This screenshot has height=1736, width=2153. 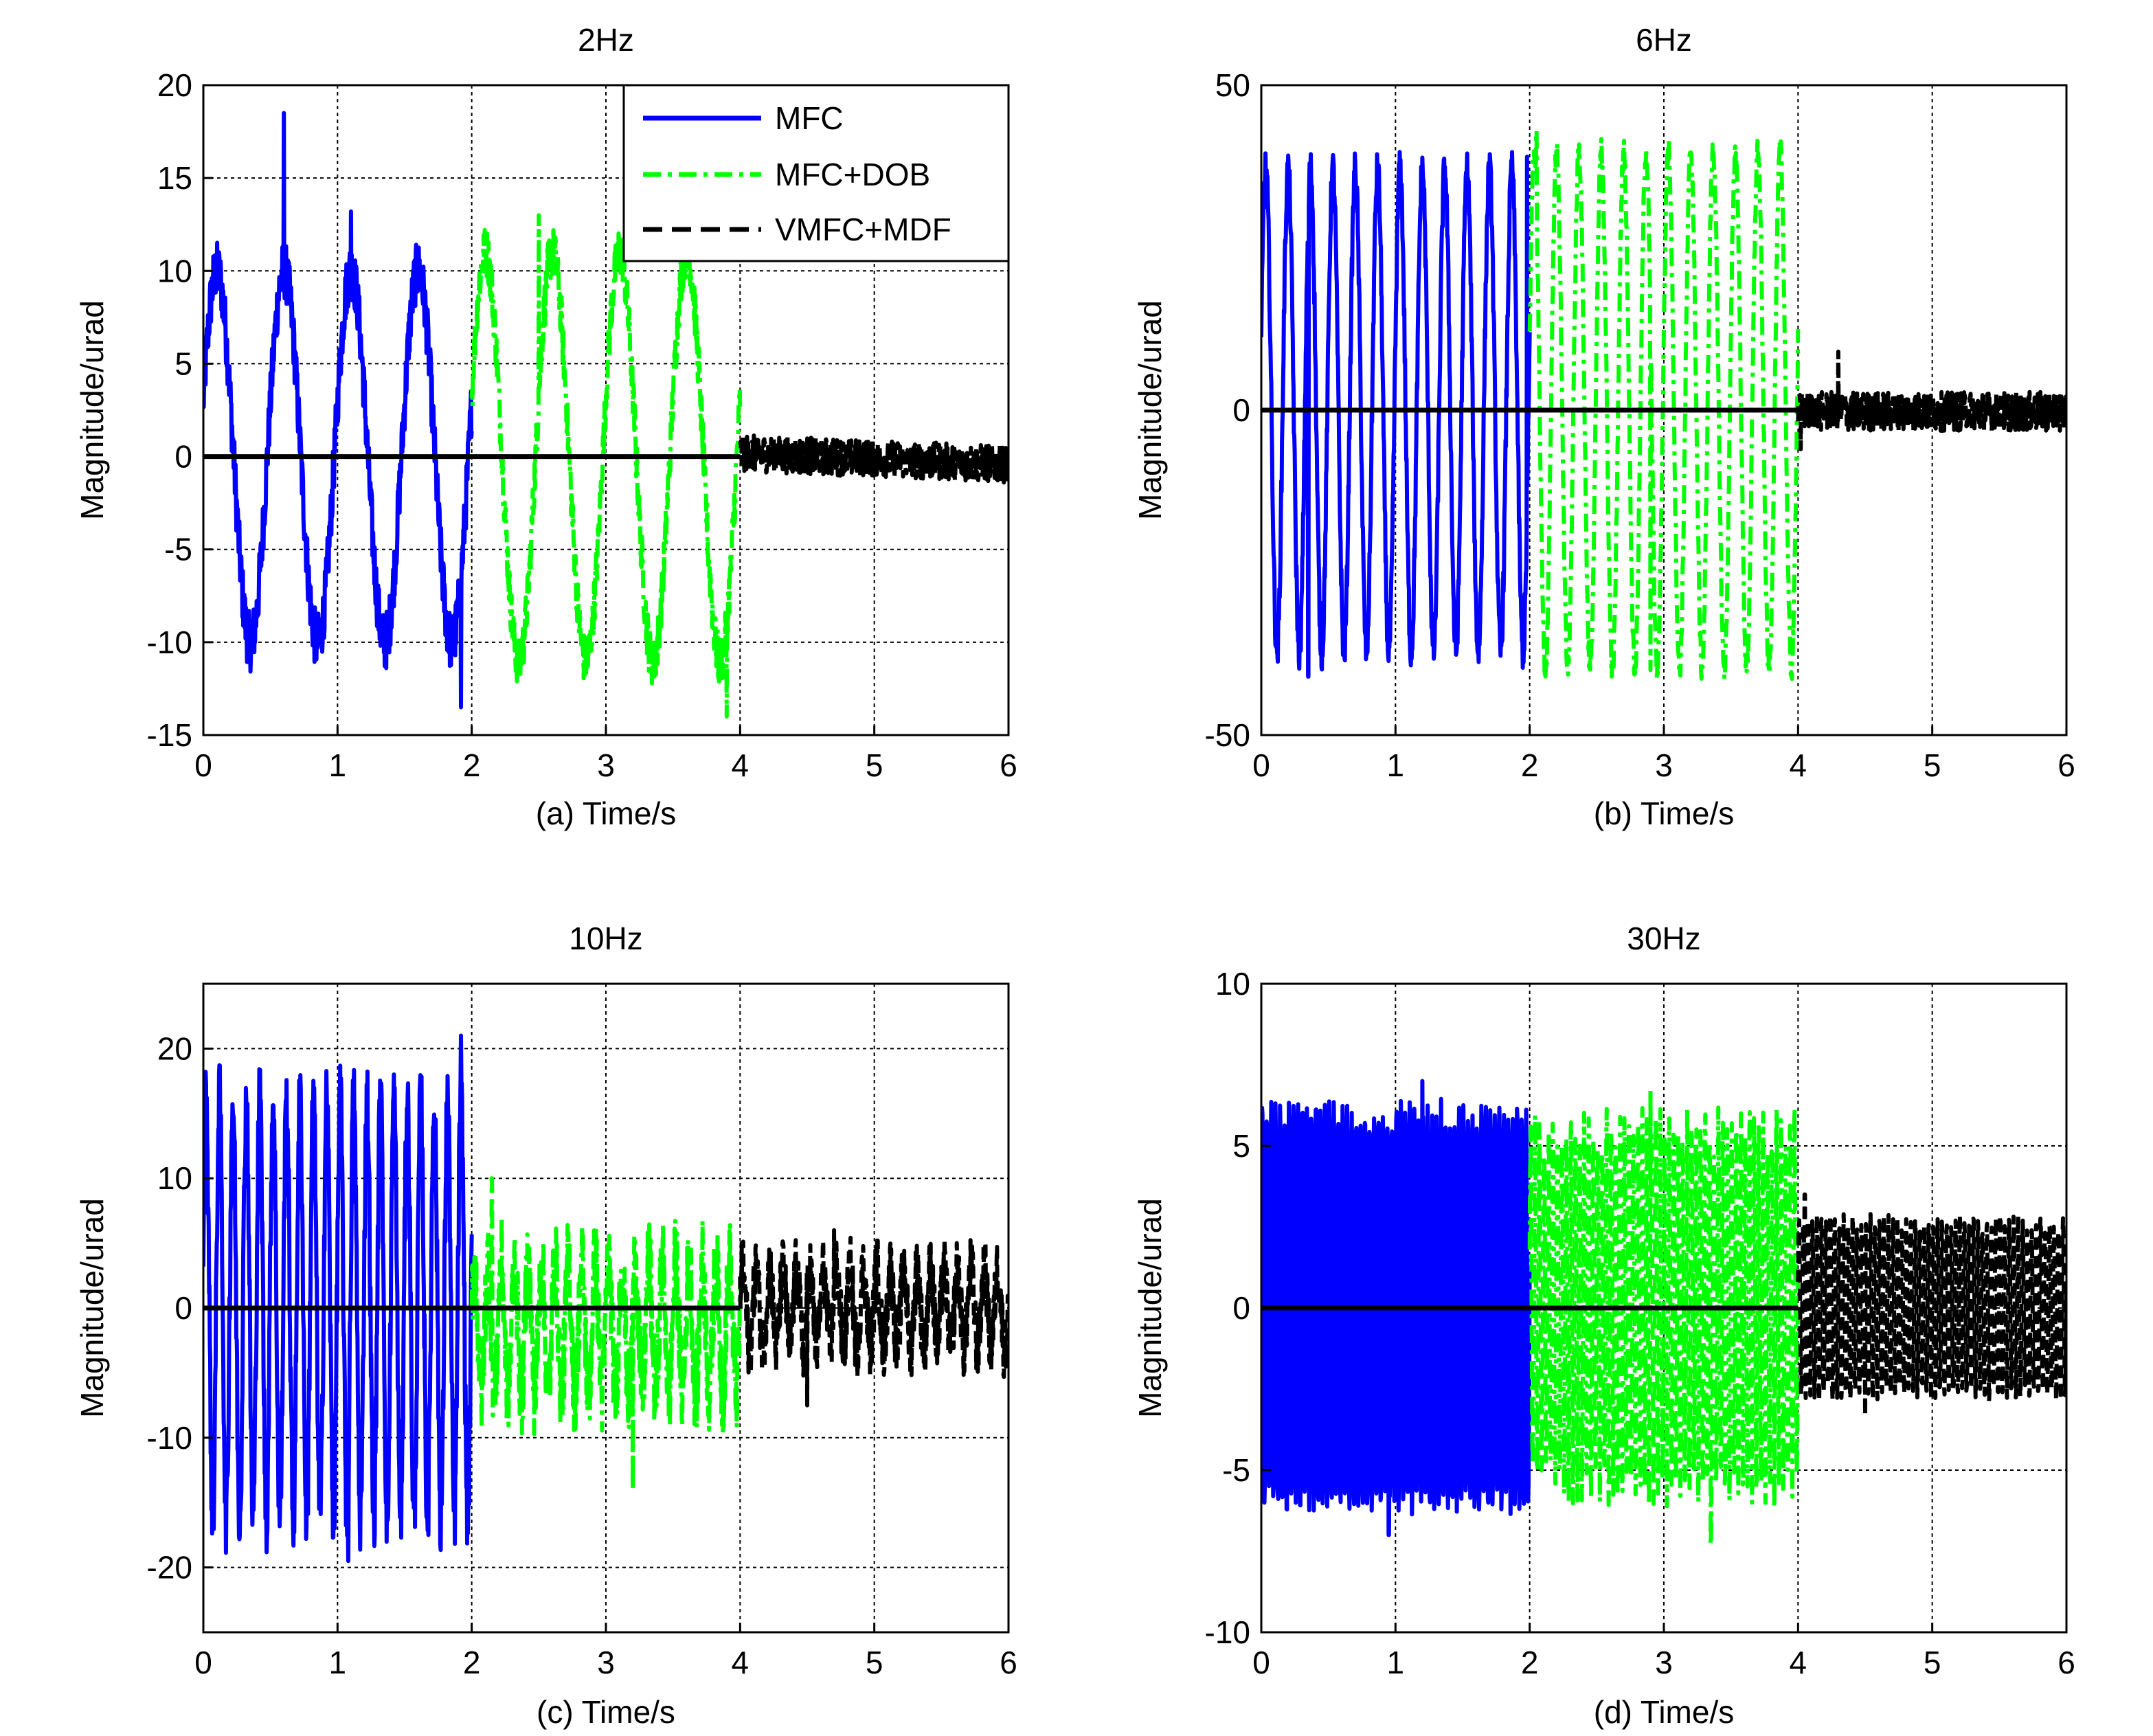 What do you see at coordinates (174, 178) in the screenshot?
I see `y-tick-label: 15` at bounding box center [174, 178].